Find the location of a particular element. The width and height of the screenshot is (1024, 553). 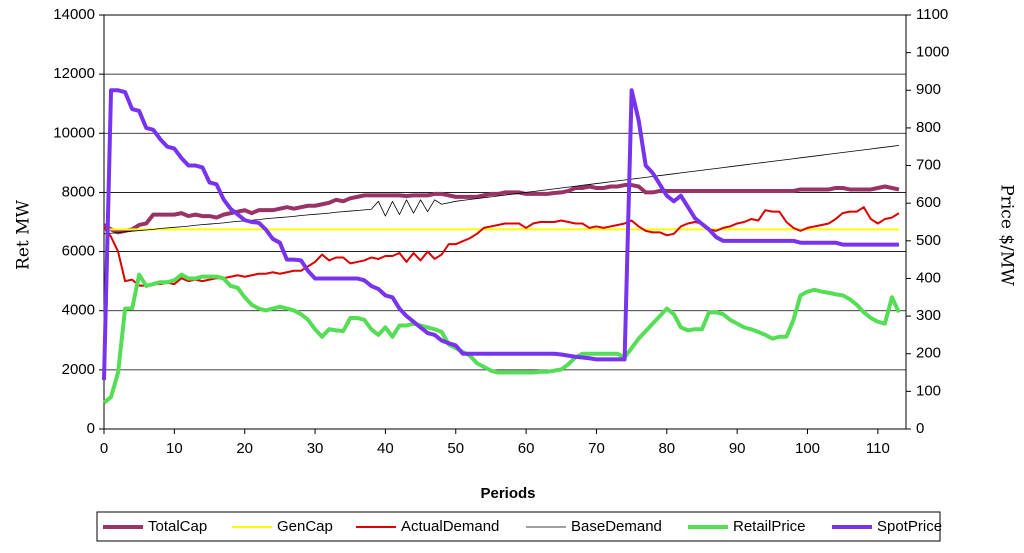

y2-tick-label: 1000 is located at coordinates (932, 52).